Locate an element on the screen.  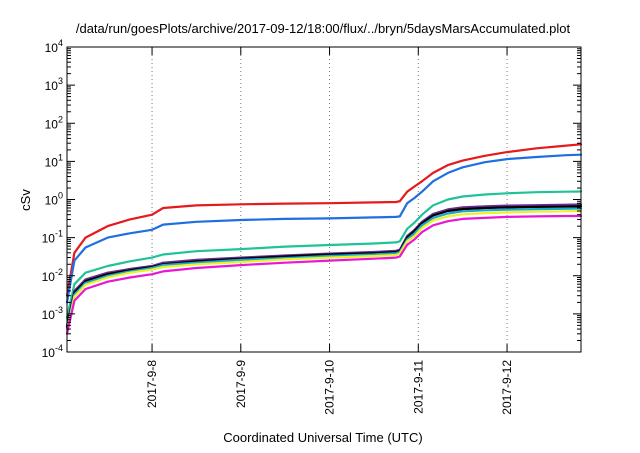
x-tick-label: 2017-9-9 is located at coordinates (241, 384).